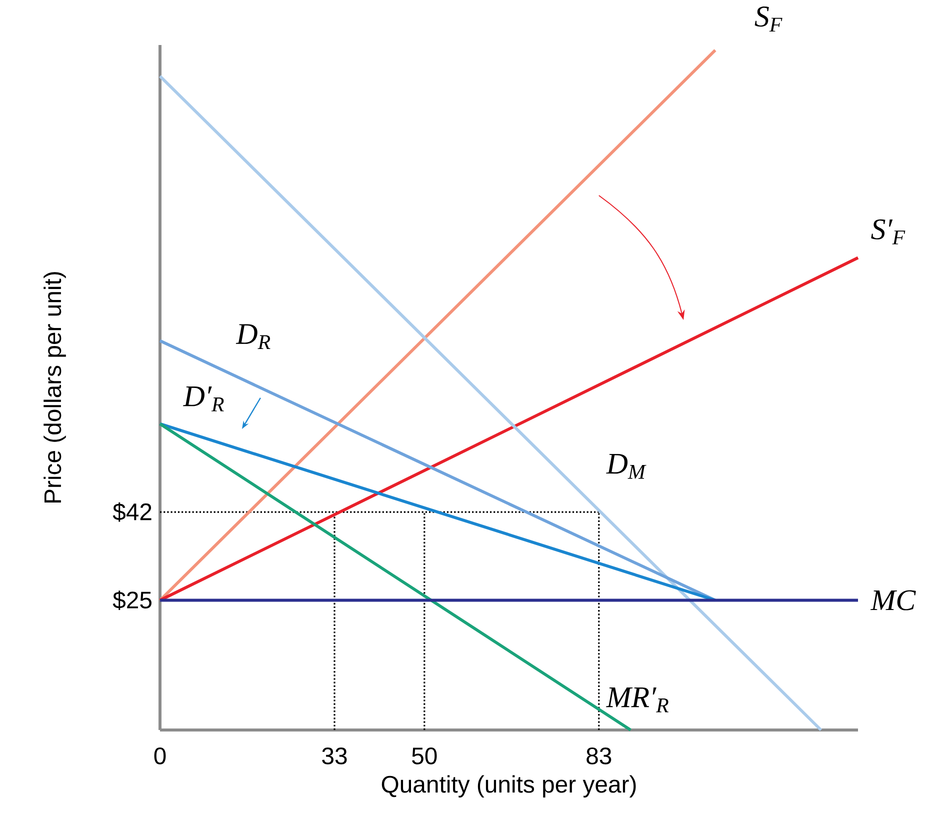  I want to click on x-axis-title: Quantity (units per year), so click(509, 786).